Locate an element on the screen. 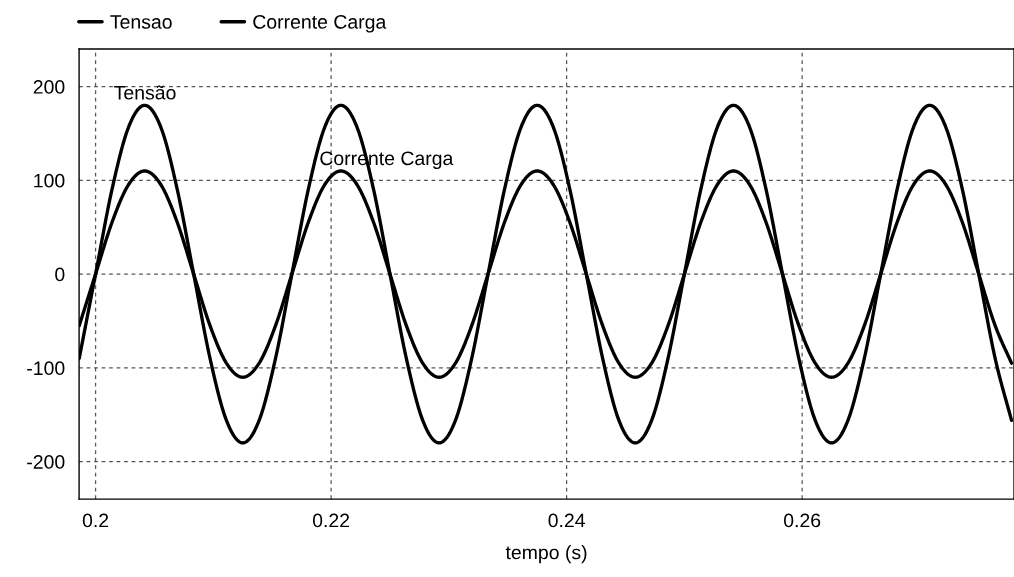 The image size is (1014, 577). x-tick-label: 0.22 is located at coordinates (331, 520).